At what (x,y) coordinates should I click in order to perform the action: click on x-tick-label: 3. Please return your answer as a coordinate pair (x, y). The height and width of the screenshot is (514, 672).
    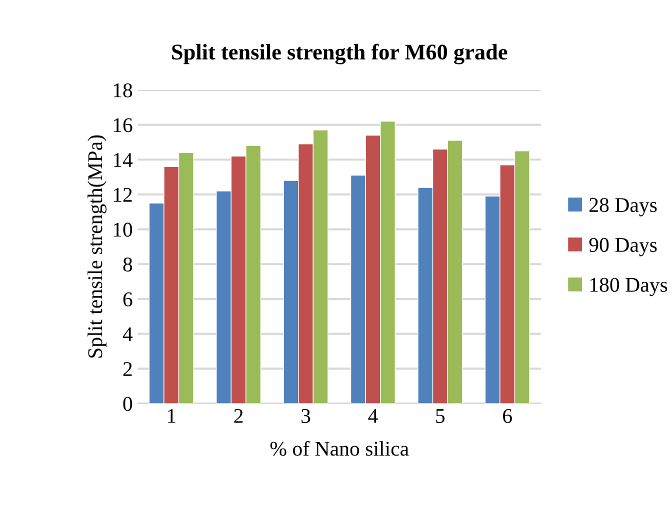
    Looking at the image, I should click on (306, 416).